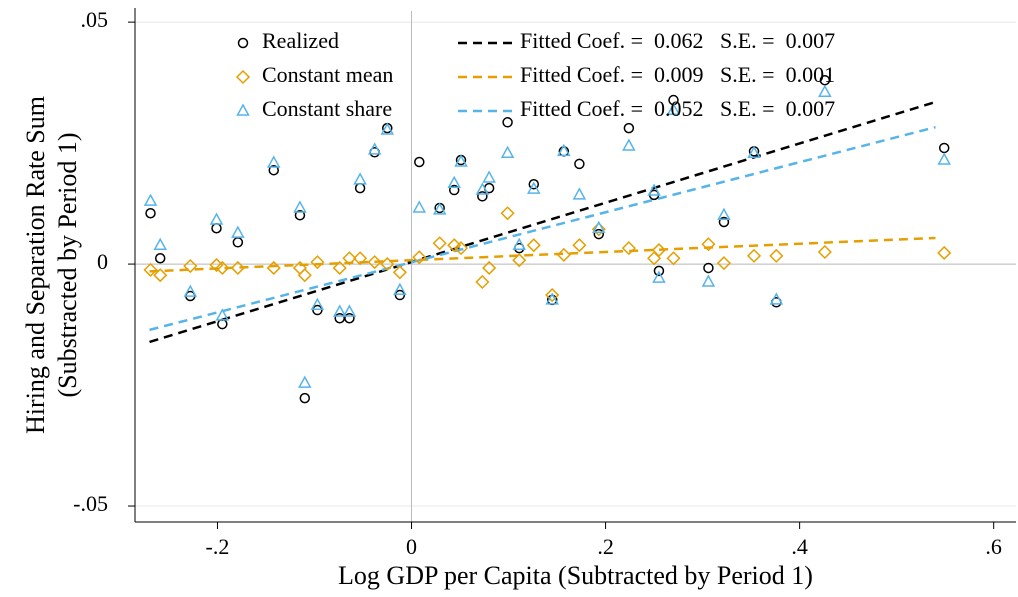  Describe the element at coordinates (799, 546) in the screenshot. I see `x-tick-label: .4` at that location.